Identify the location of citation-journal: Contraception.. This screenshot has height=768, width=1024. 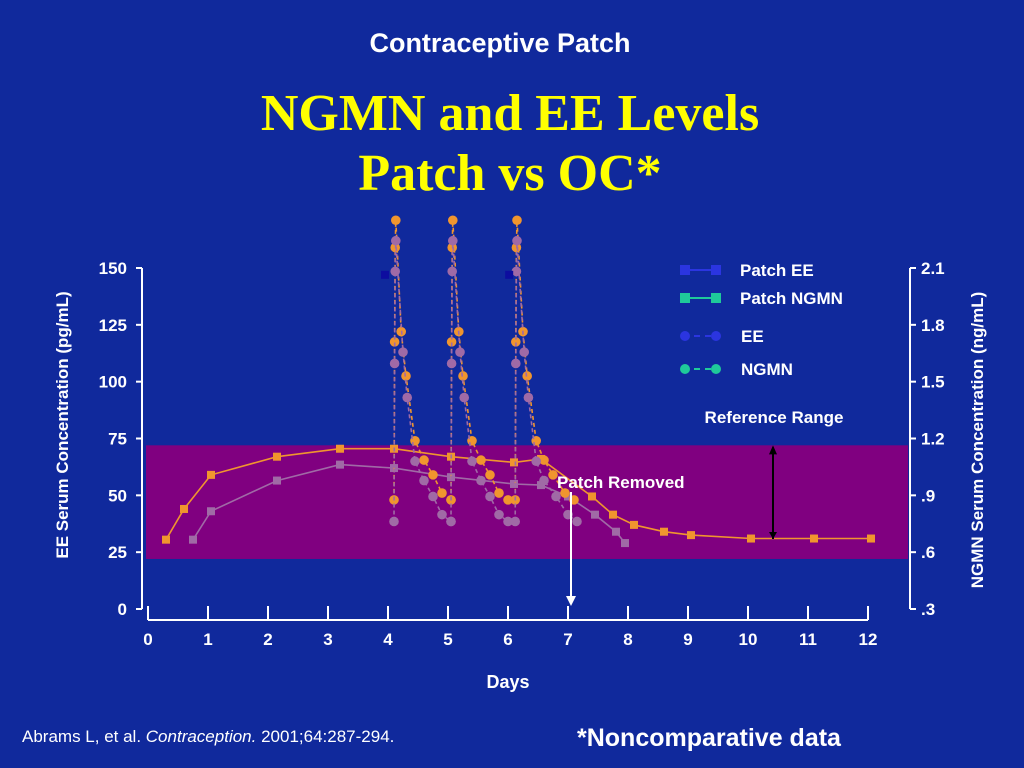
(201, 736).